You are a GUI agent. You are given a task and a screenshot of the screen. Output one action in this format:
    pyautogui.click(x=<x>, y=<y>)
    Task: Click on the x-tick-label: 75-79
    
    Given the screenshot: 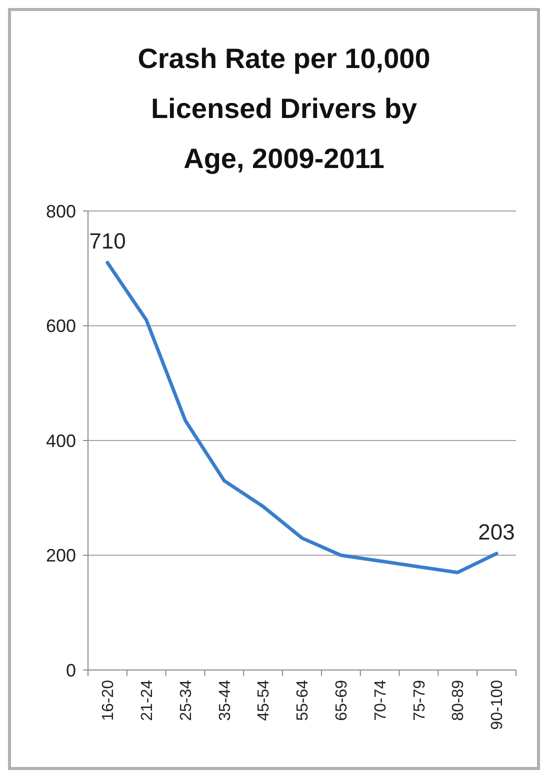 What is the action you would take?
    pyautogui.click(x=419, y=700)
    